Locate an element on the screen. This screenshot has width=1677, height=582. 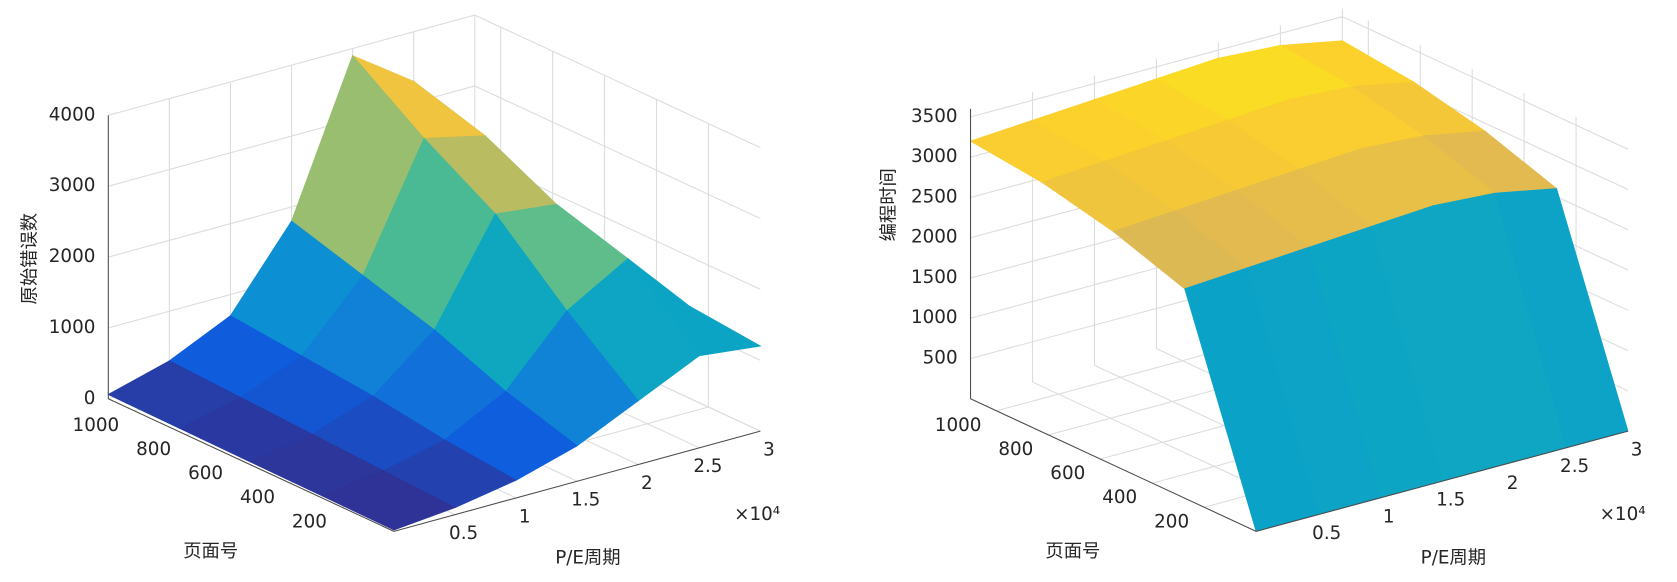
z-tick-label: 4000 is located at coordinates (72, 114).